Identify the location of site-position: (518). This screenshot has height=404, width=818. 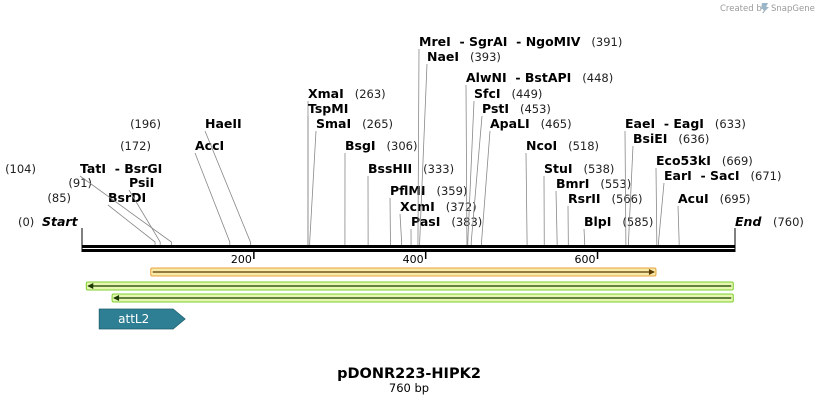
(578, 146).